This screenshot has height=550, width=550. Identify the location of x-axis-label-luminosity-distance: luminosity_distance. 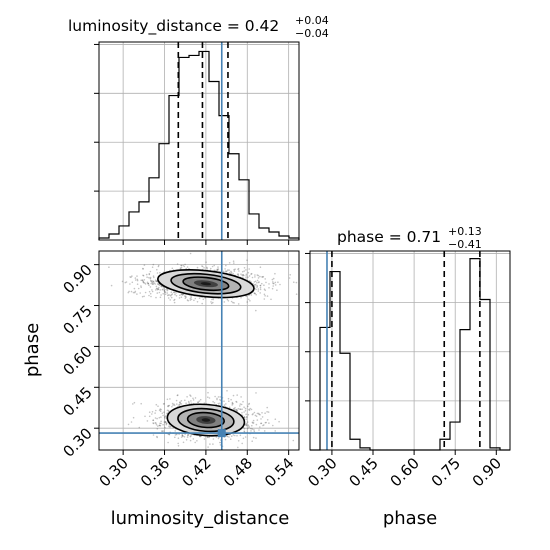
(200, 518).